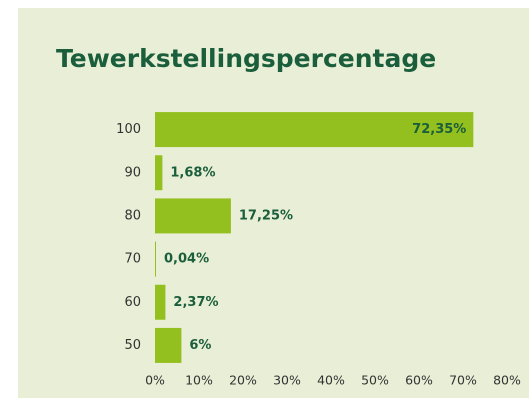  I want to click on y-tick-label: 60, so click(132, 302).